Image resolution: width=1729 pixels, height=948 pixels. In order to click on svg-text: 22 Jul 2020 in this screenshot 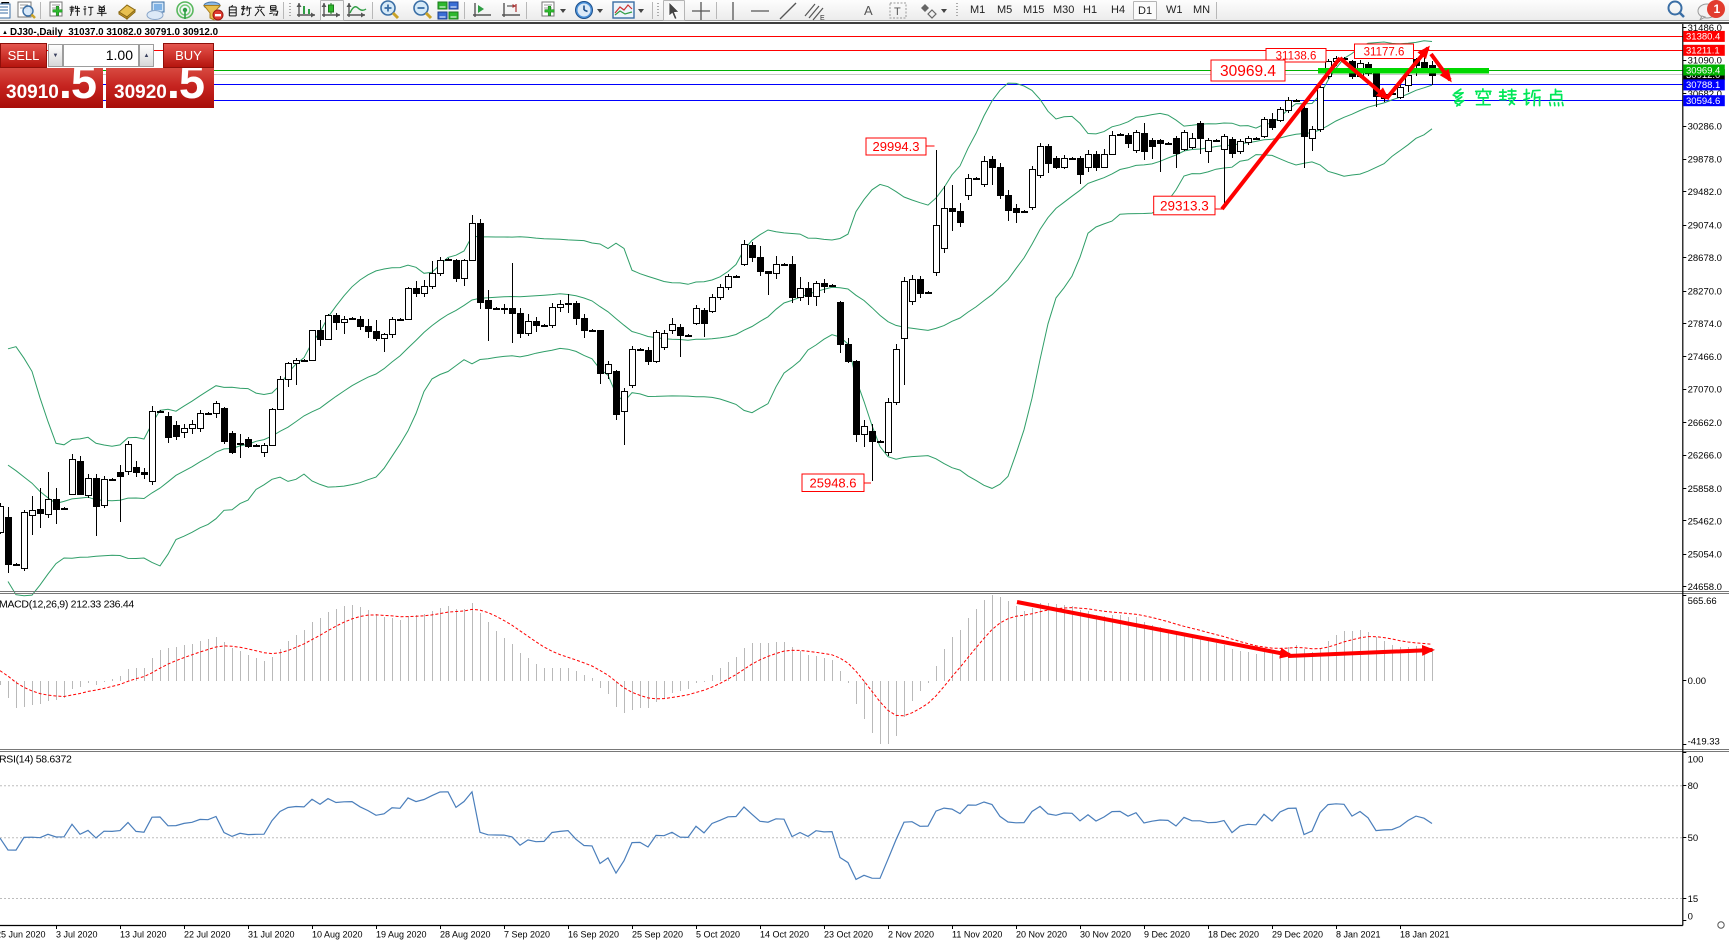, I will do `click(207, 935)`.